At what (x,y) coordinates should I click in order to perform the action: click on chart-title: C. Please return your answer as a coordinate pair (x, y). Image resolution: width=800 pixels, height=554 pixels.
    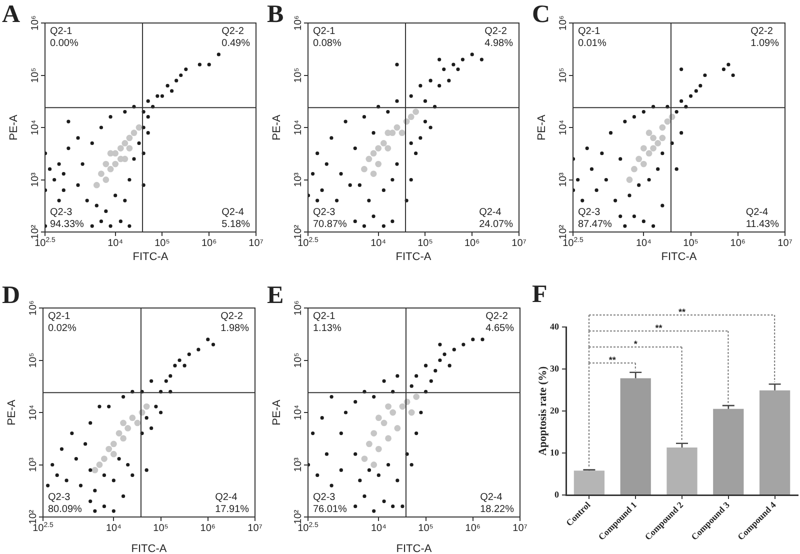
    Looking at the image, I should click on (541, 14).